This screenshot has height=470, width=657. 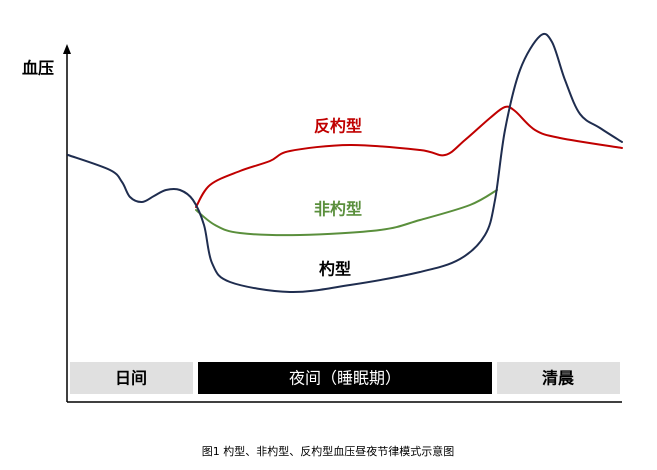 I want to click on y-axis-arrow, so click(x=67, y=49).